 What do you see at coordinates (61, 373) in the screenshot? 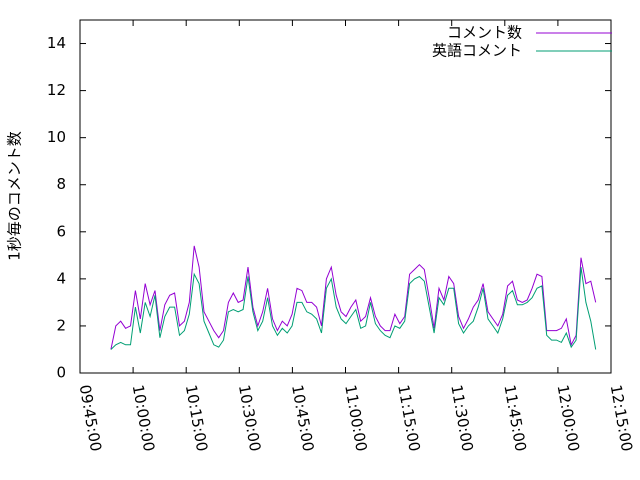
I see `y-tick-label: 0` at bounding box center [61, 373].